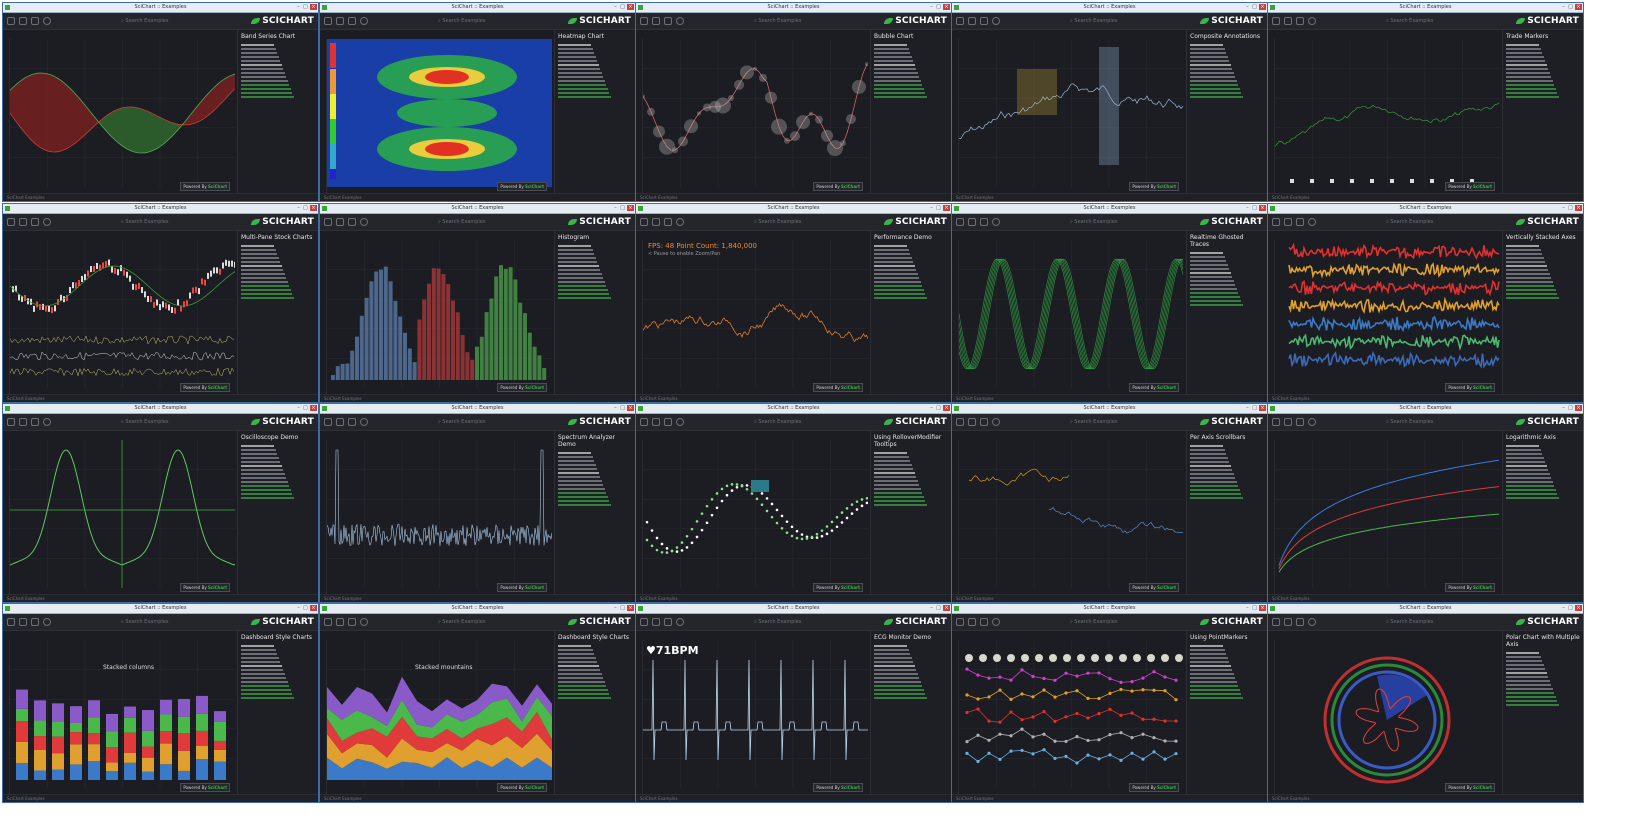 The height and width of the screenshot is (830, 1637). Describe the element at coordinates (684, 254) in the screenshot. I see `pause-hint: < Pause to enable Zoom/Pan` at that location.